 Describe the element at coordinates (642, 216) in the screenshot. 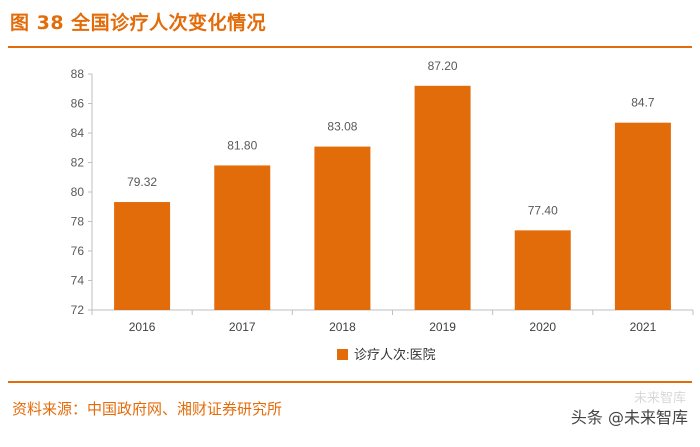

I see `bar-2021` at that location.